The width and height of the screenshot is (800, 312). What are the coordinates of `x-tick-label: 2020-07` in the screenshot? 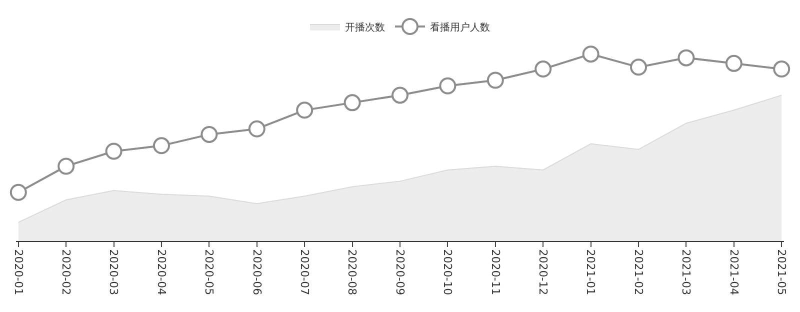 It's located at (305, 272).